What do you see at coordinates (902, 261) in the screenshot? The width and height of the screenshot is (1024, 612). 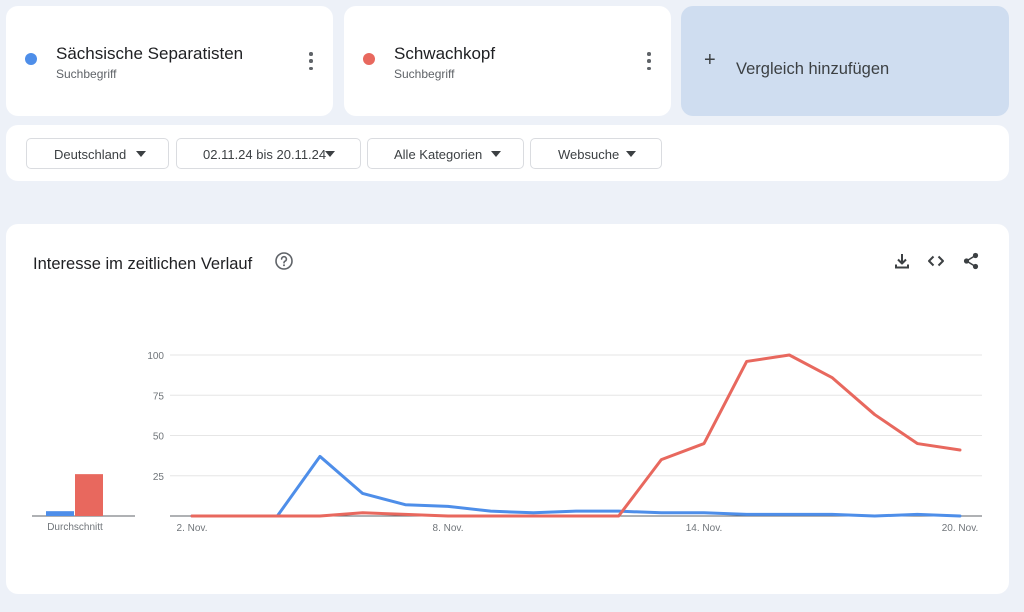 I see `download-icon` at bounding box center [902, 261].